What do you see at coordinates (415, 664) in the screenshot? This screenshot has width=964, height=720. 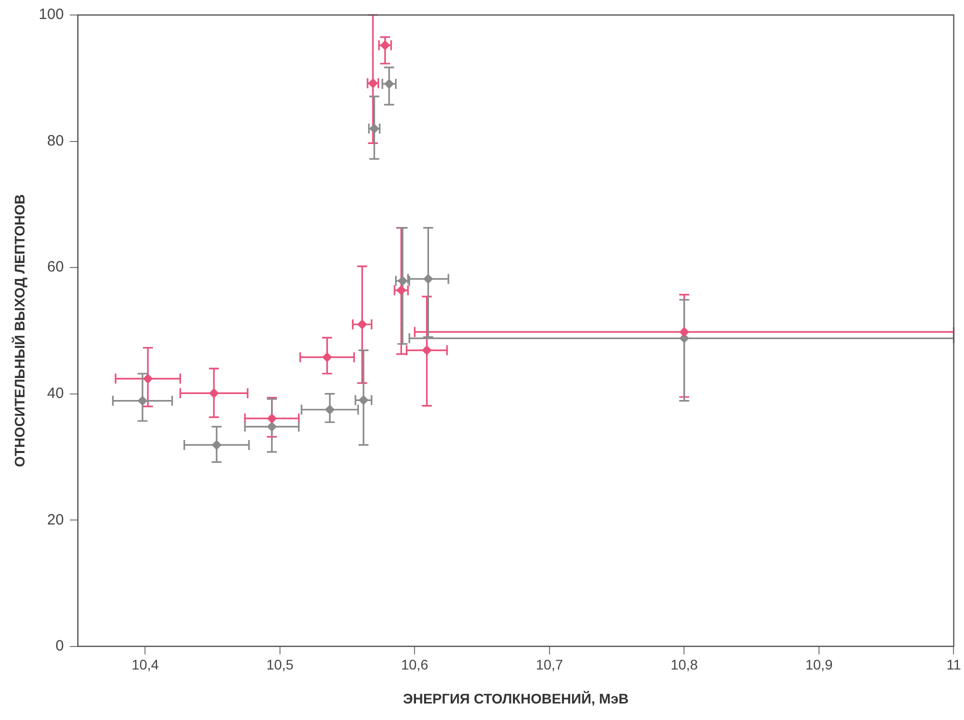 I see `x-tick-label: 10,6` at bounding box center [415, 664].